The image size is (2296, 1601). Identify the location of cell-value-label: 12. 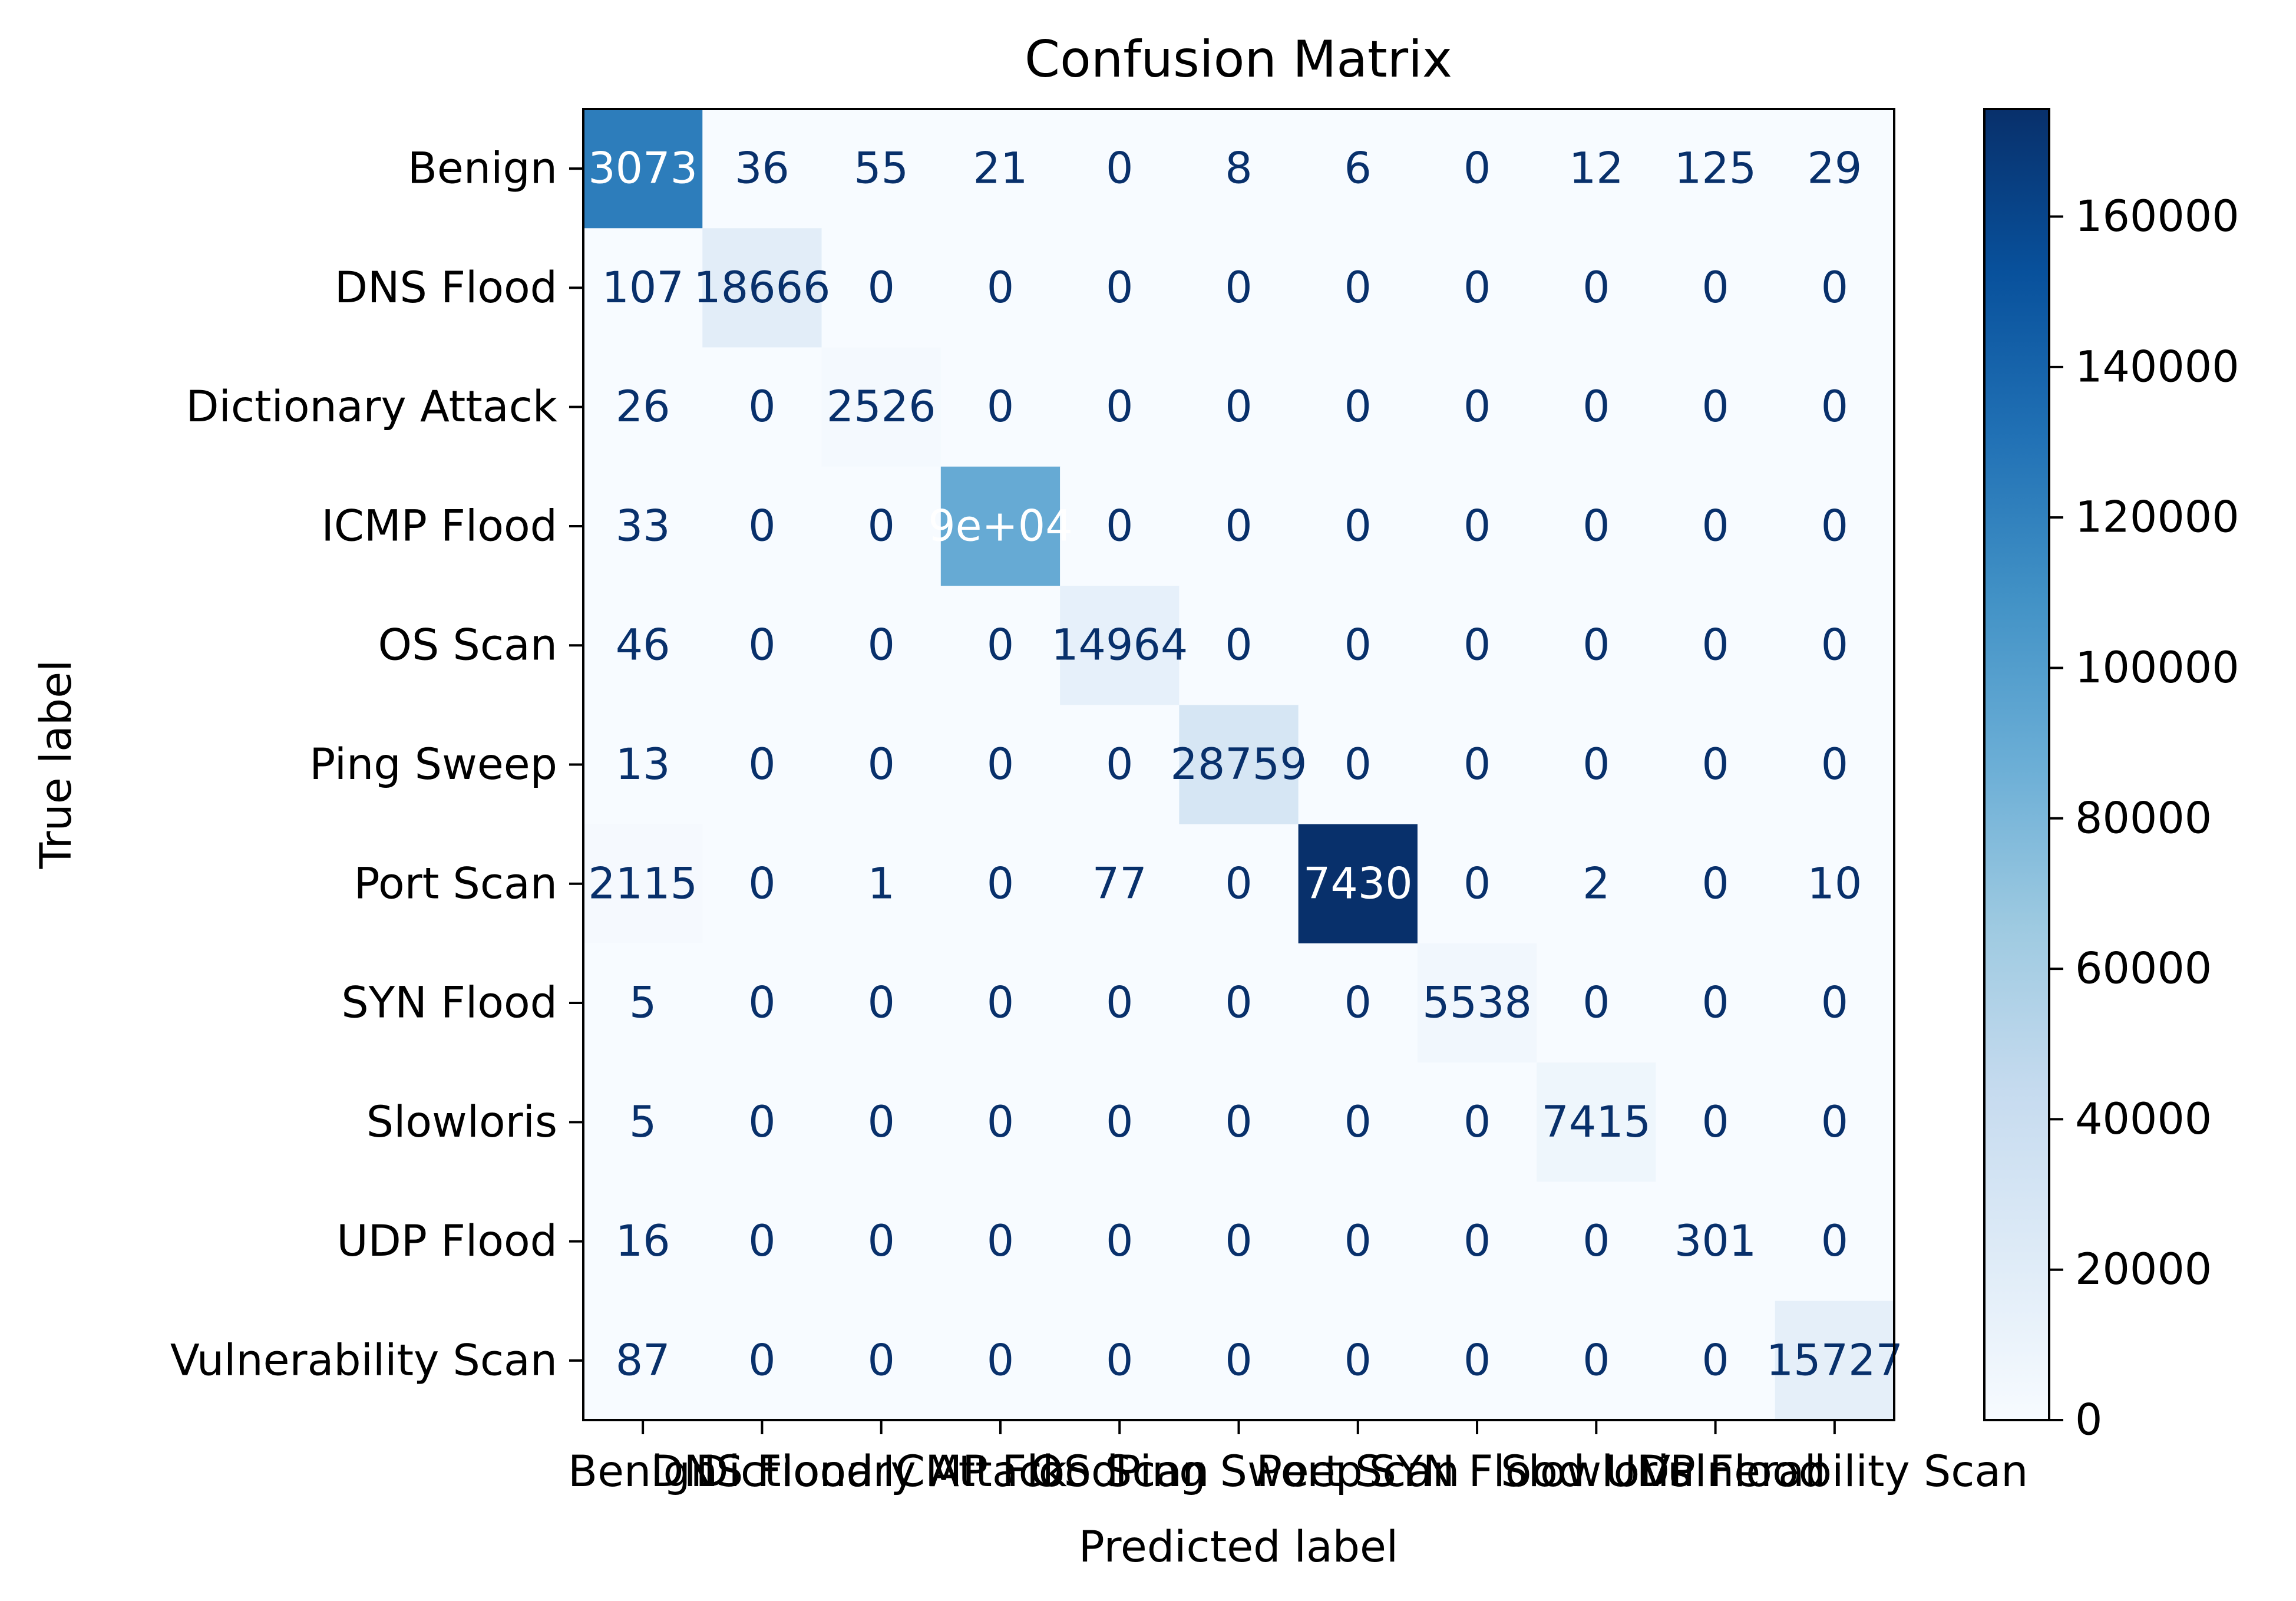
(1596, 169).